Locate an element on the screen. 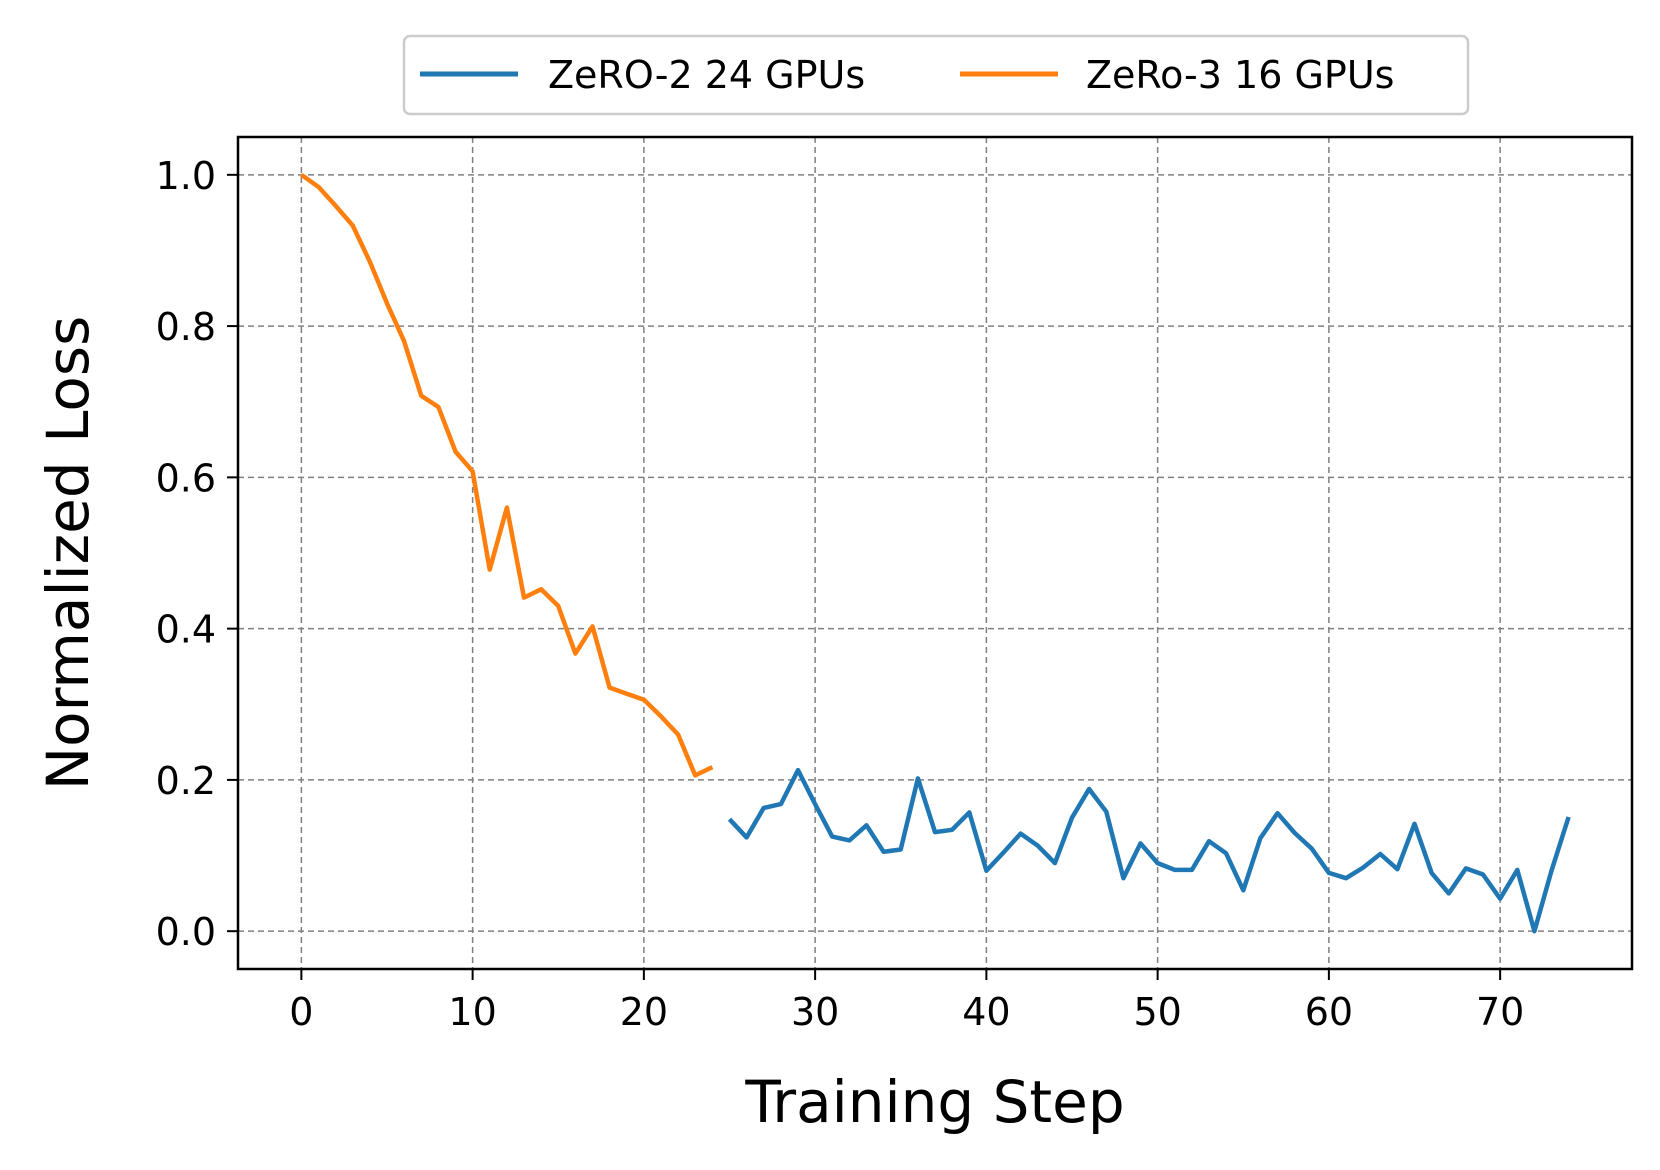 The width and height of the screenshot is (1660, 1170). x-tick-label: 30 is located at coordinates (815, 1012).